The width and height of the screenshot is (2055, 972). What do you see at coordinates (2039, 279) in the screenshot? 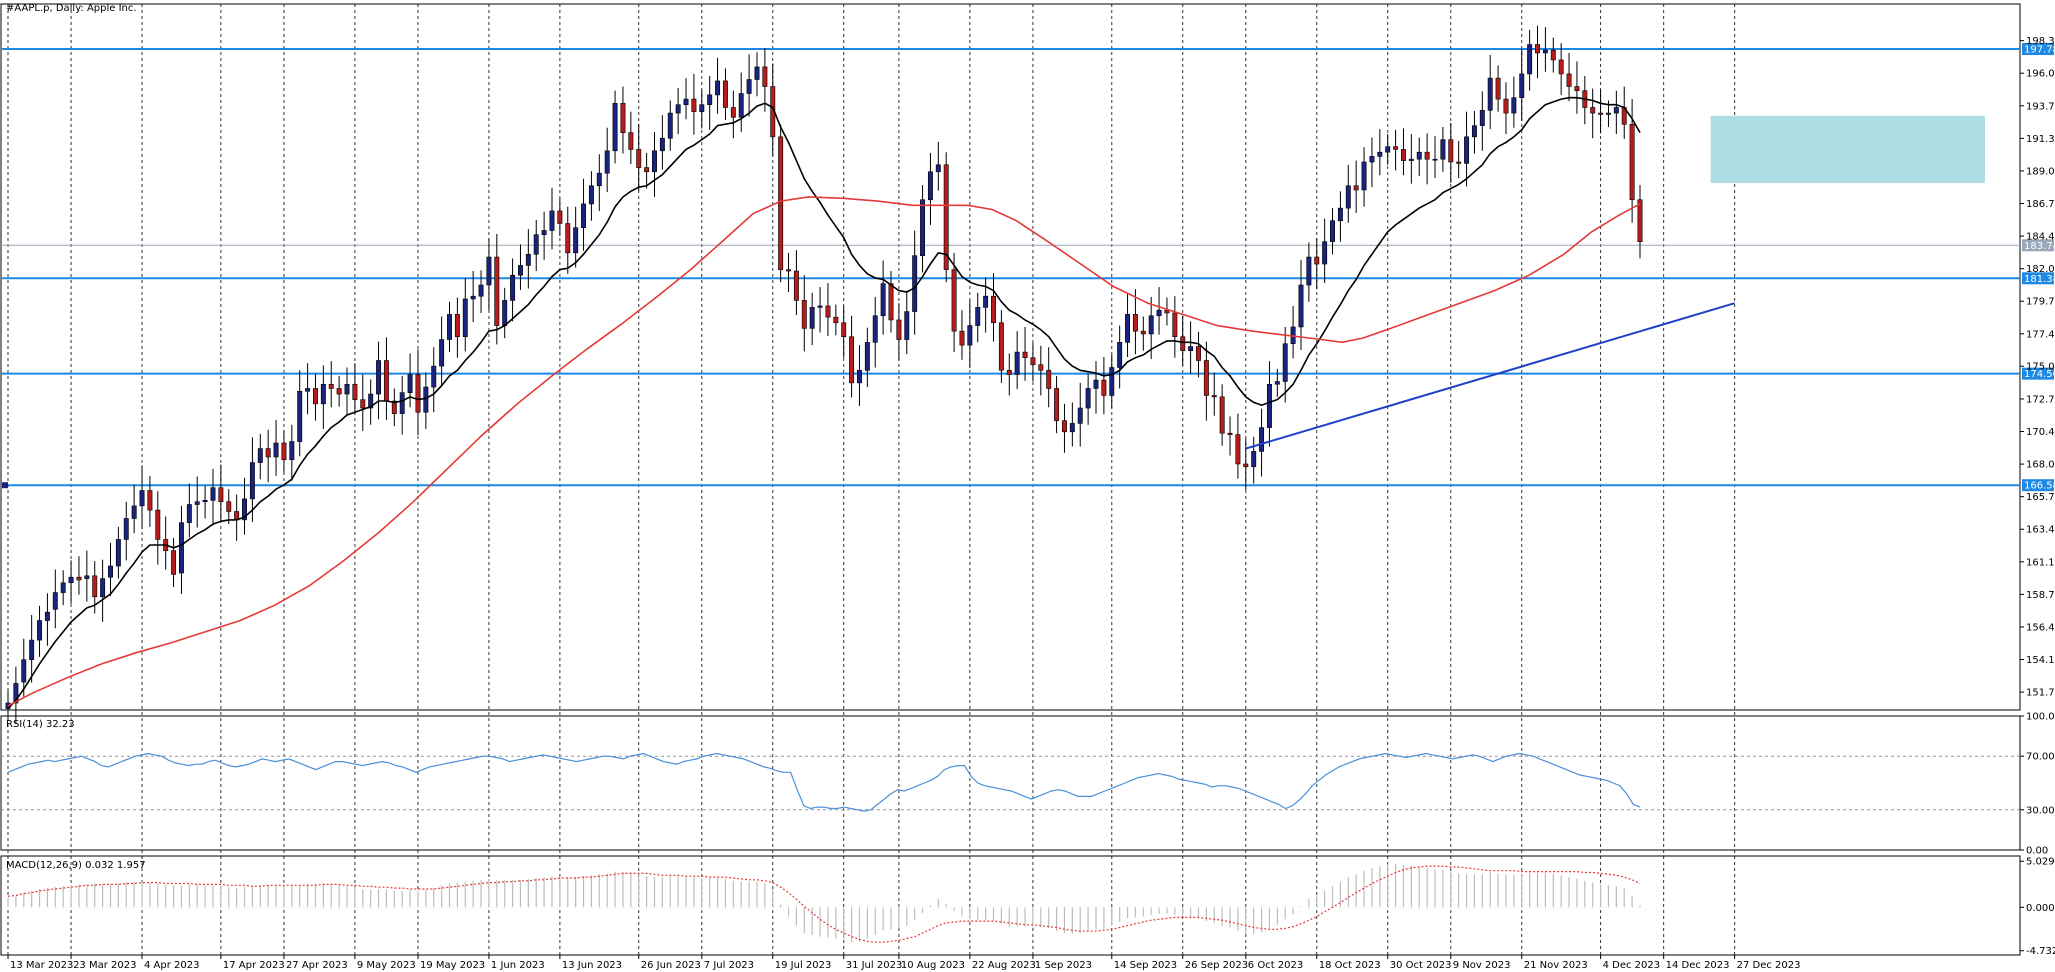
I see `level-price-label: 181.38` at bounding box center [2039, 279].